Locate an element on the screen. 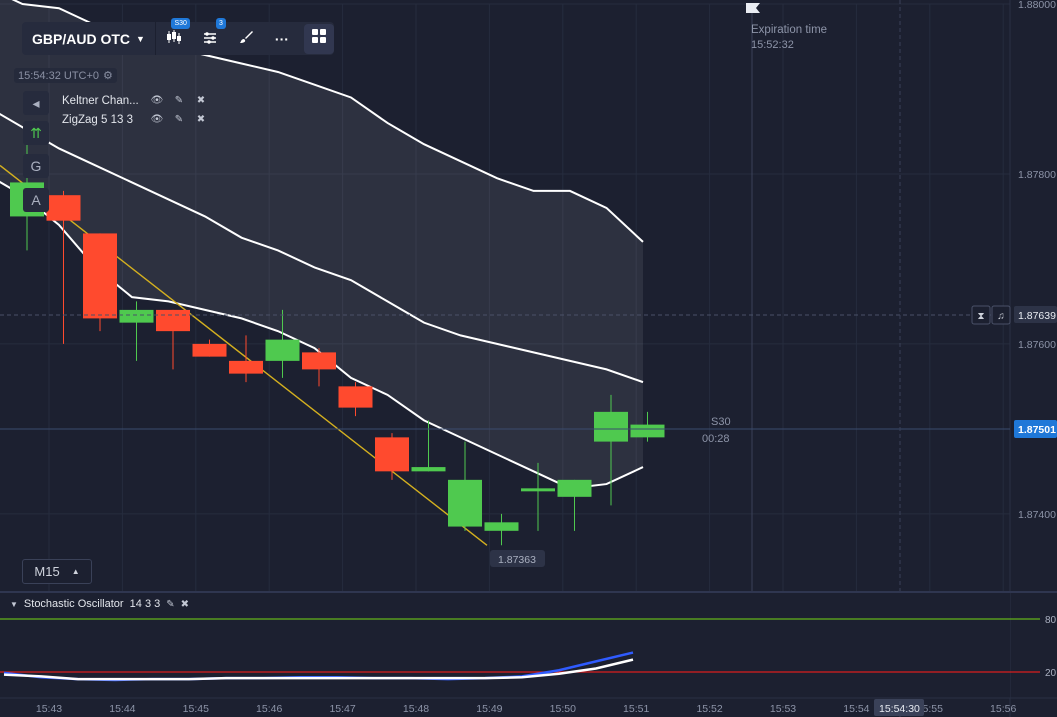  alert-timer-button: ⧗ is located at coordinates (981, 315).